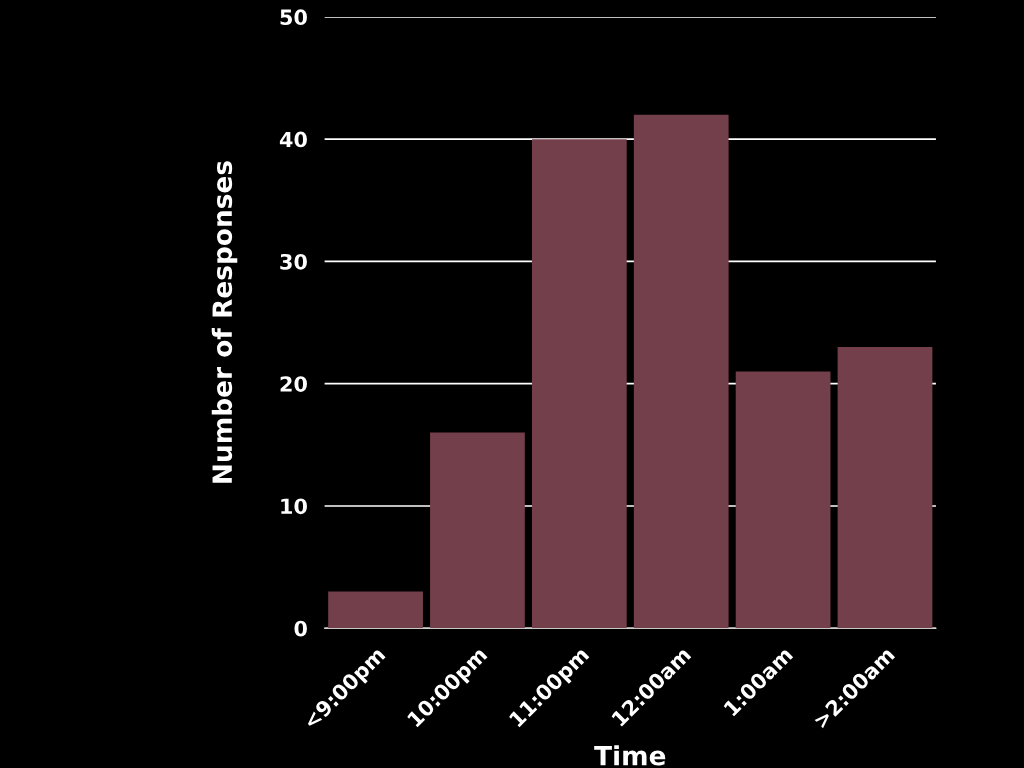  What do you see at coordinates (300, 628) in the screenshot?
I see `y-tick-label: 0` at bounding box center [300, 628].